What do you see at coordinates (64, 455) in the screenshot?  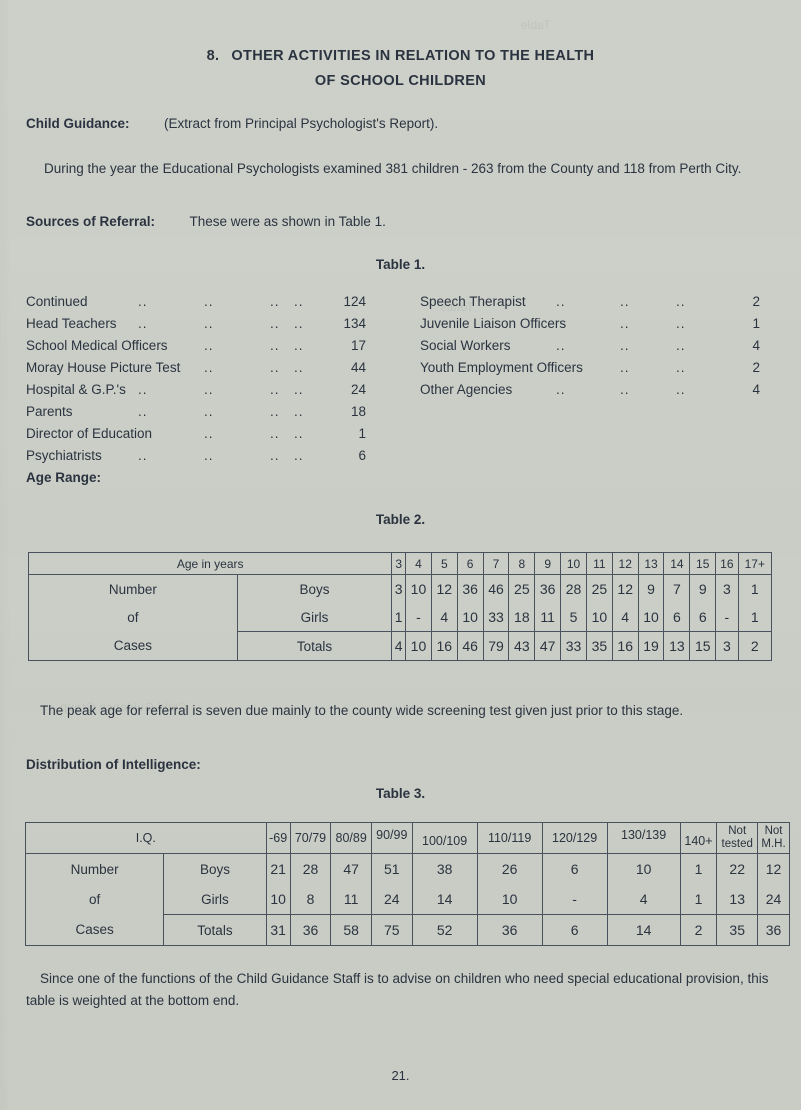 I see `referral-label: Psychiatrists` at bounding box center [64, 455].